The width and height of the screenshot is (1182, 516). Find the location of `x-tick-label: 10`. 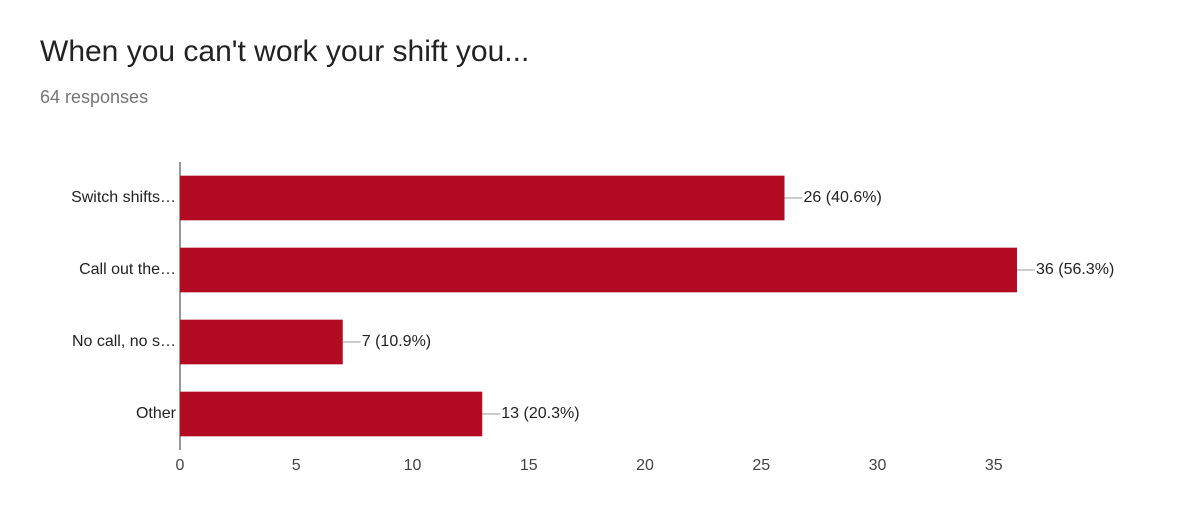

x-tick-label: 10 is located at coordinates (413, 465).